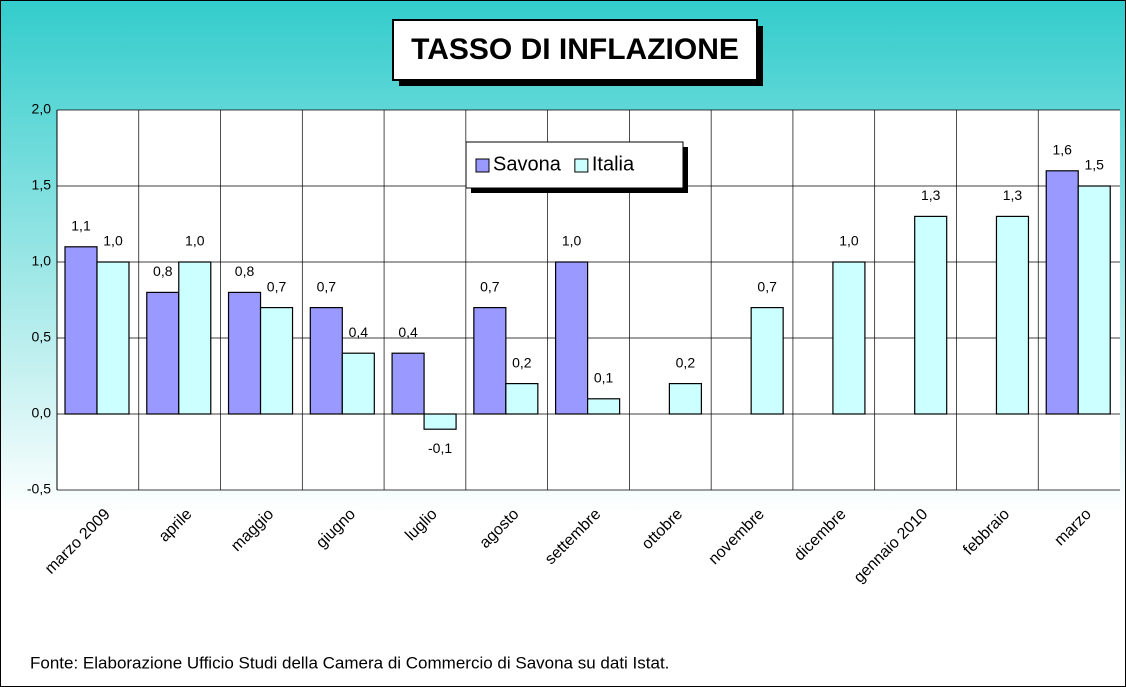 This screenshot has width=1126, height=687. I want to click on y-tick-label: 0,5, so click(42, 337).